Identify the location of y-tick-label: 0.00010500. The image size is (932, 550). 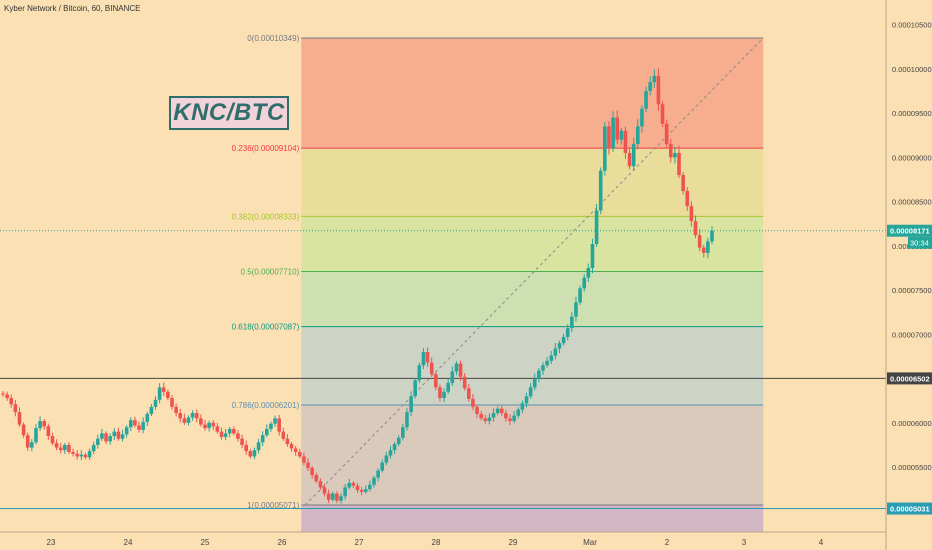
(912, 25).